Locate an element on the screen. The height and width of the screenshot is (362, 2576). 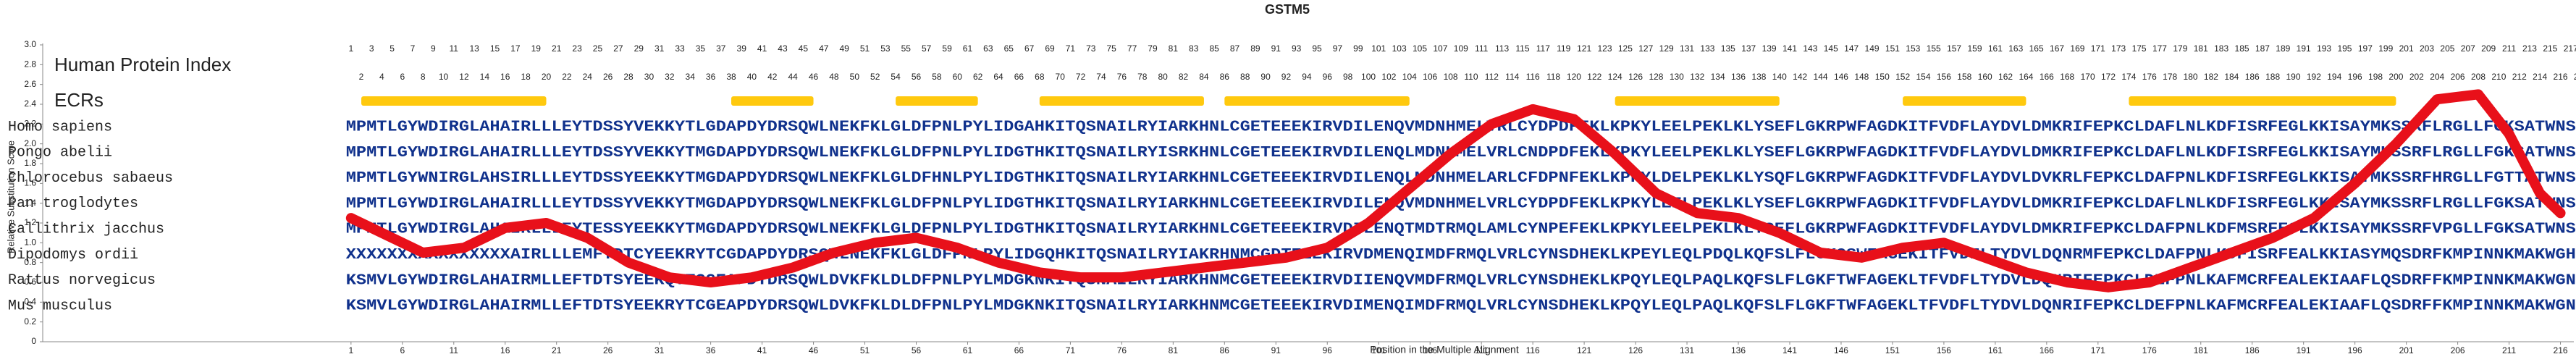
index-label: Human Protein Index is located at coordinates (142, 64).